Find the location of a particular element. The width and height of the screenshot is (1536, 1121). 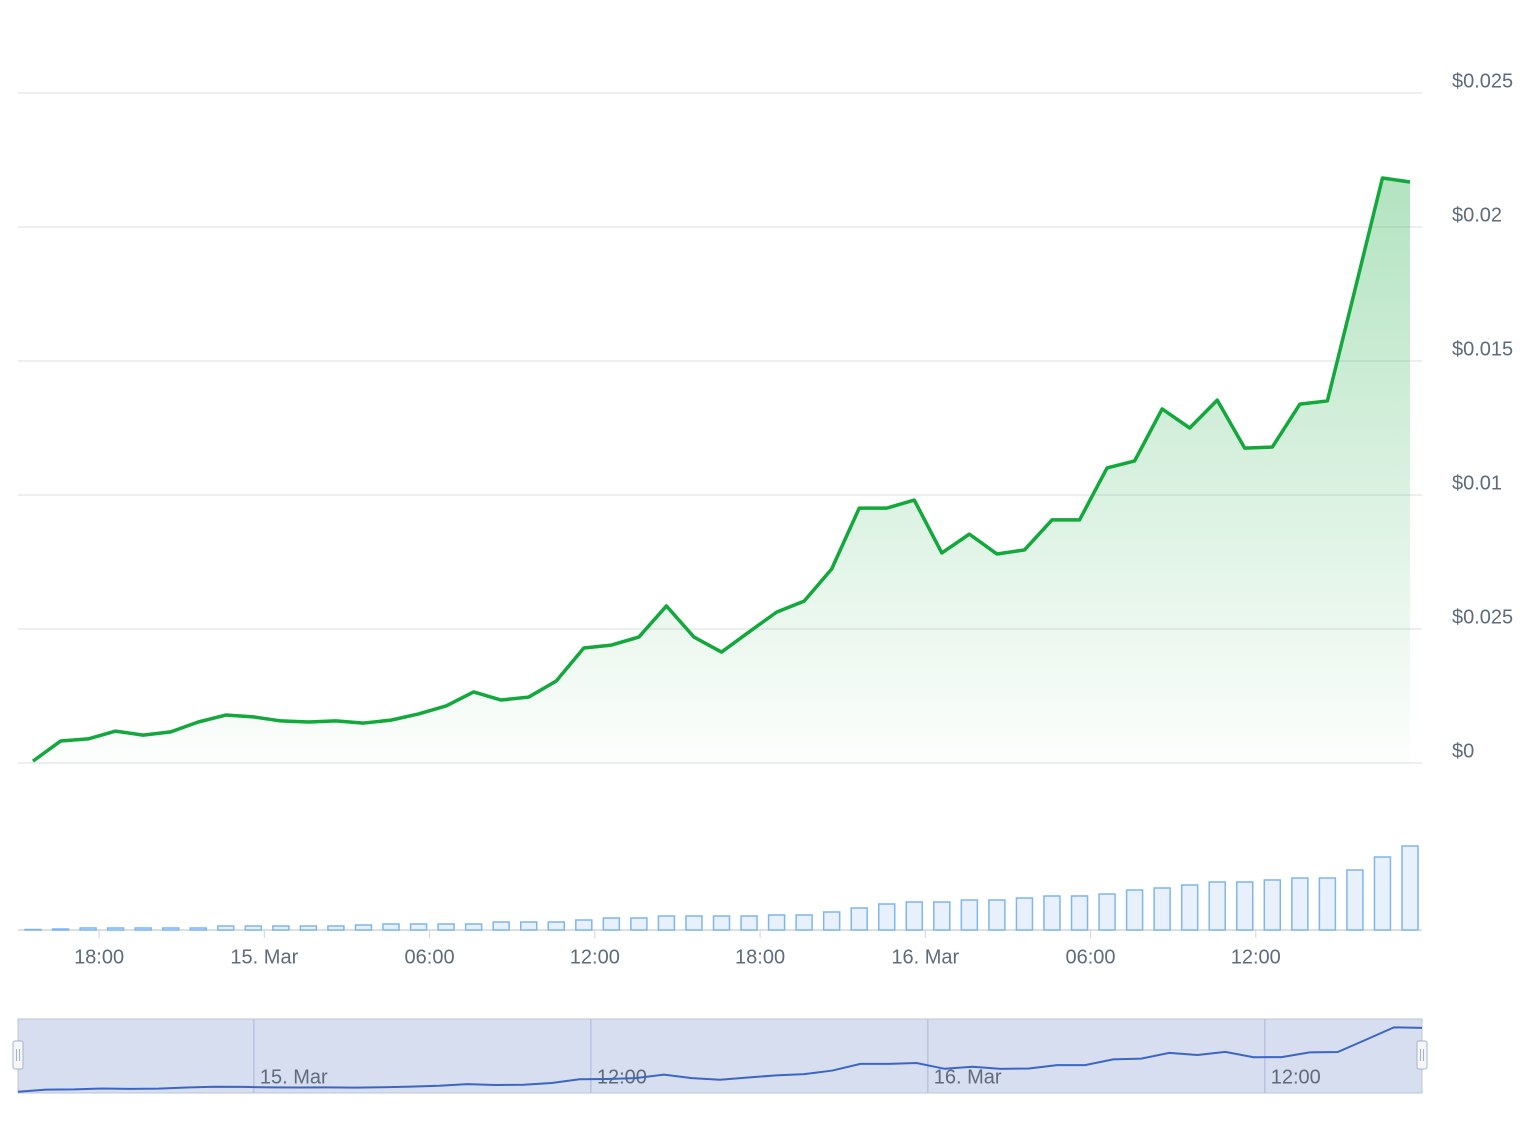

x-tick-label: 15. Mar is located at coordinates (264, 957).